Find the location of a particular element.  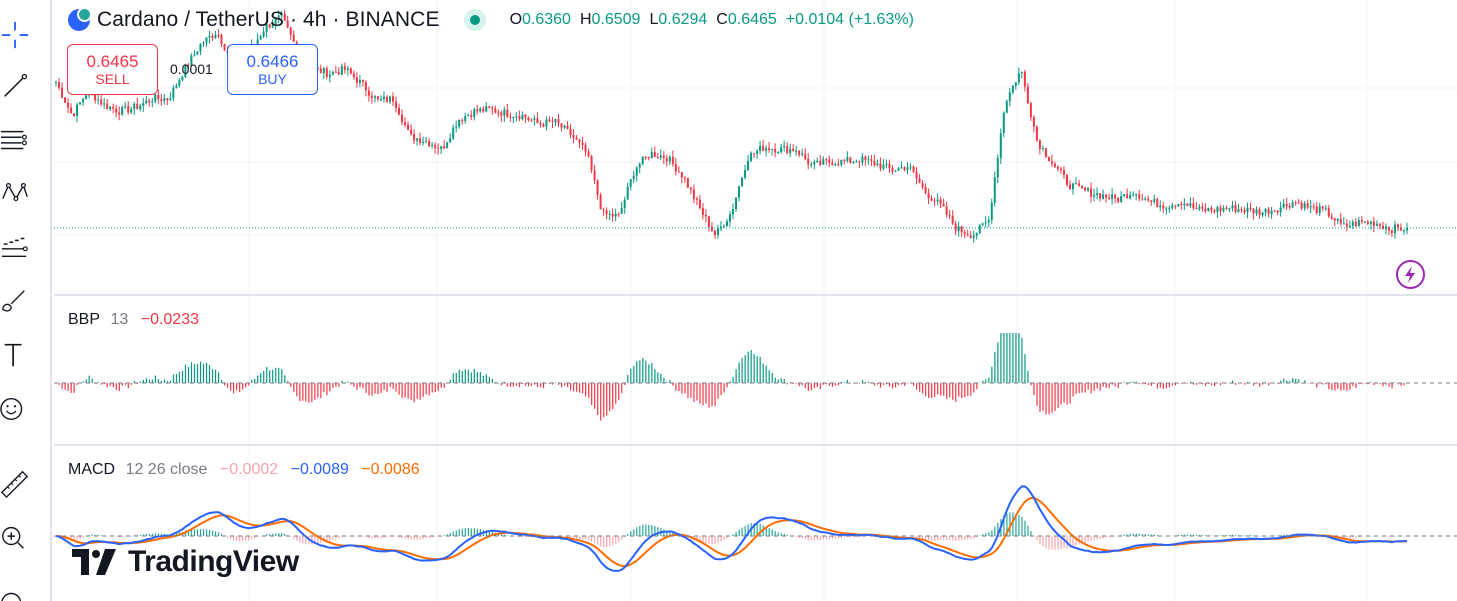

sell-button: 0.6465 SELL is located at coordinates (112, 69).